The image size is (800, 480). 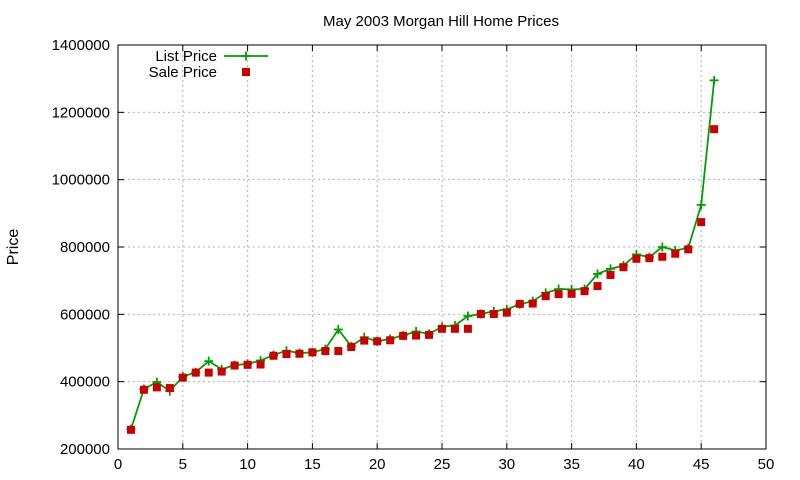 What do you see at coordinates (766, 464) in the screenshot?
I see `x-tick-label: 50` at bounding box center [766, 464].